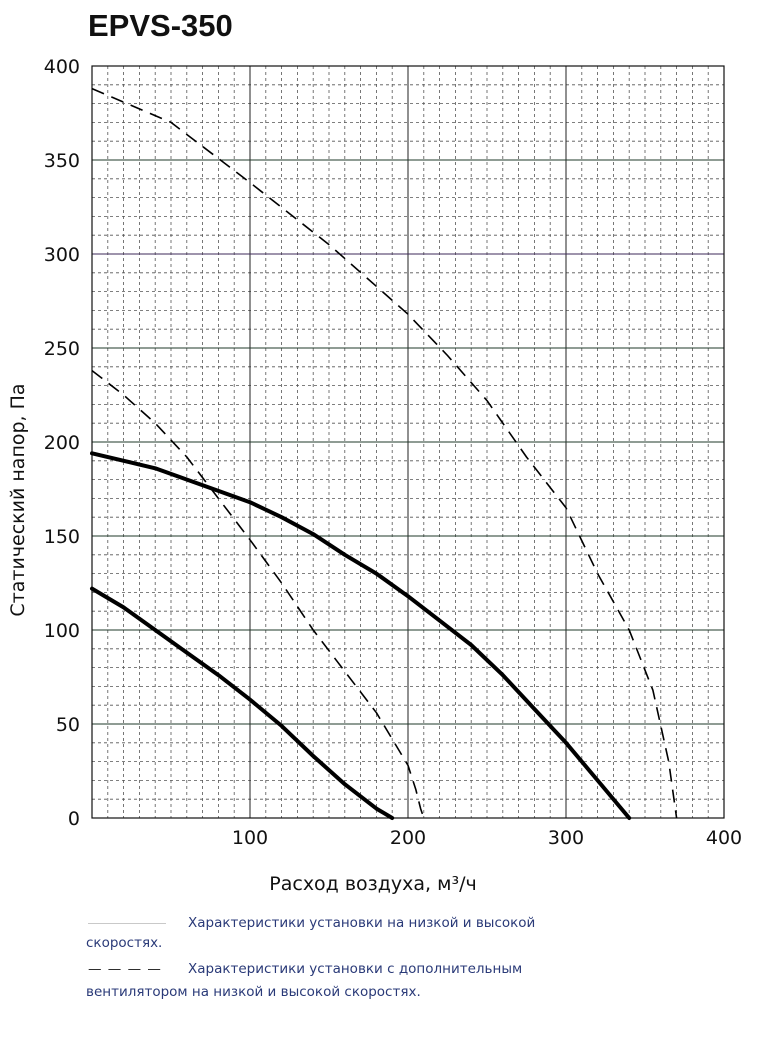 Image resolution: width=757 pixels, height=1038 pixels. I want to click on y-tick-label: 100, so click(62, 631).